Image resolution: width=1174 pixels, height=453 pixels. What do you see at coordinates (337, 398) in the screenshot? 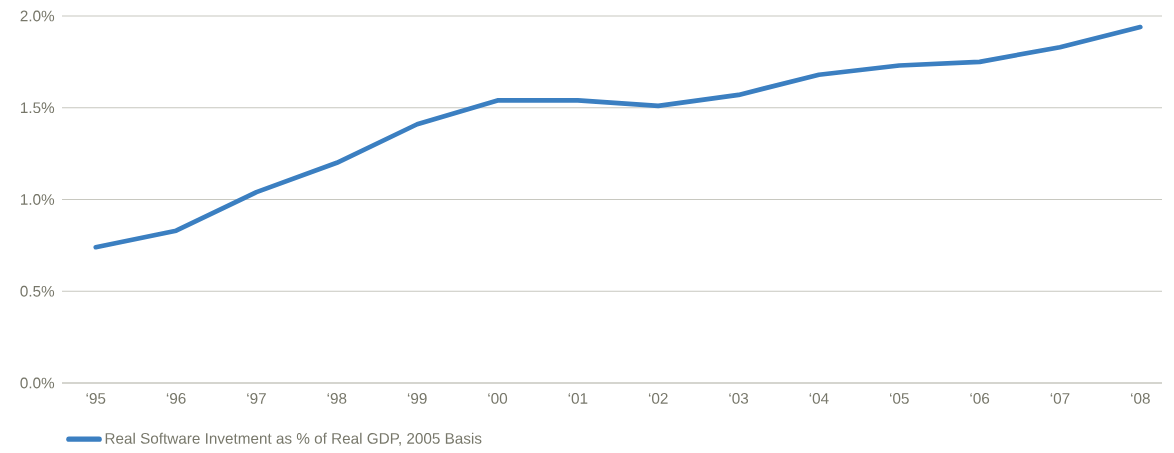
I see `x-tick-label: ‘98` at bounding box center [337, 398].